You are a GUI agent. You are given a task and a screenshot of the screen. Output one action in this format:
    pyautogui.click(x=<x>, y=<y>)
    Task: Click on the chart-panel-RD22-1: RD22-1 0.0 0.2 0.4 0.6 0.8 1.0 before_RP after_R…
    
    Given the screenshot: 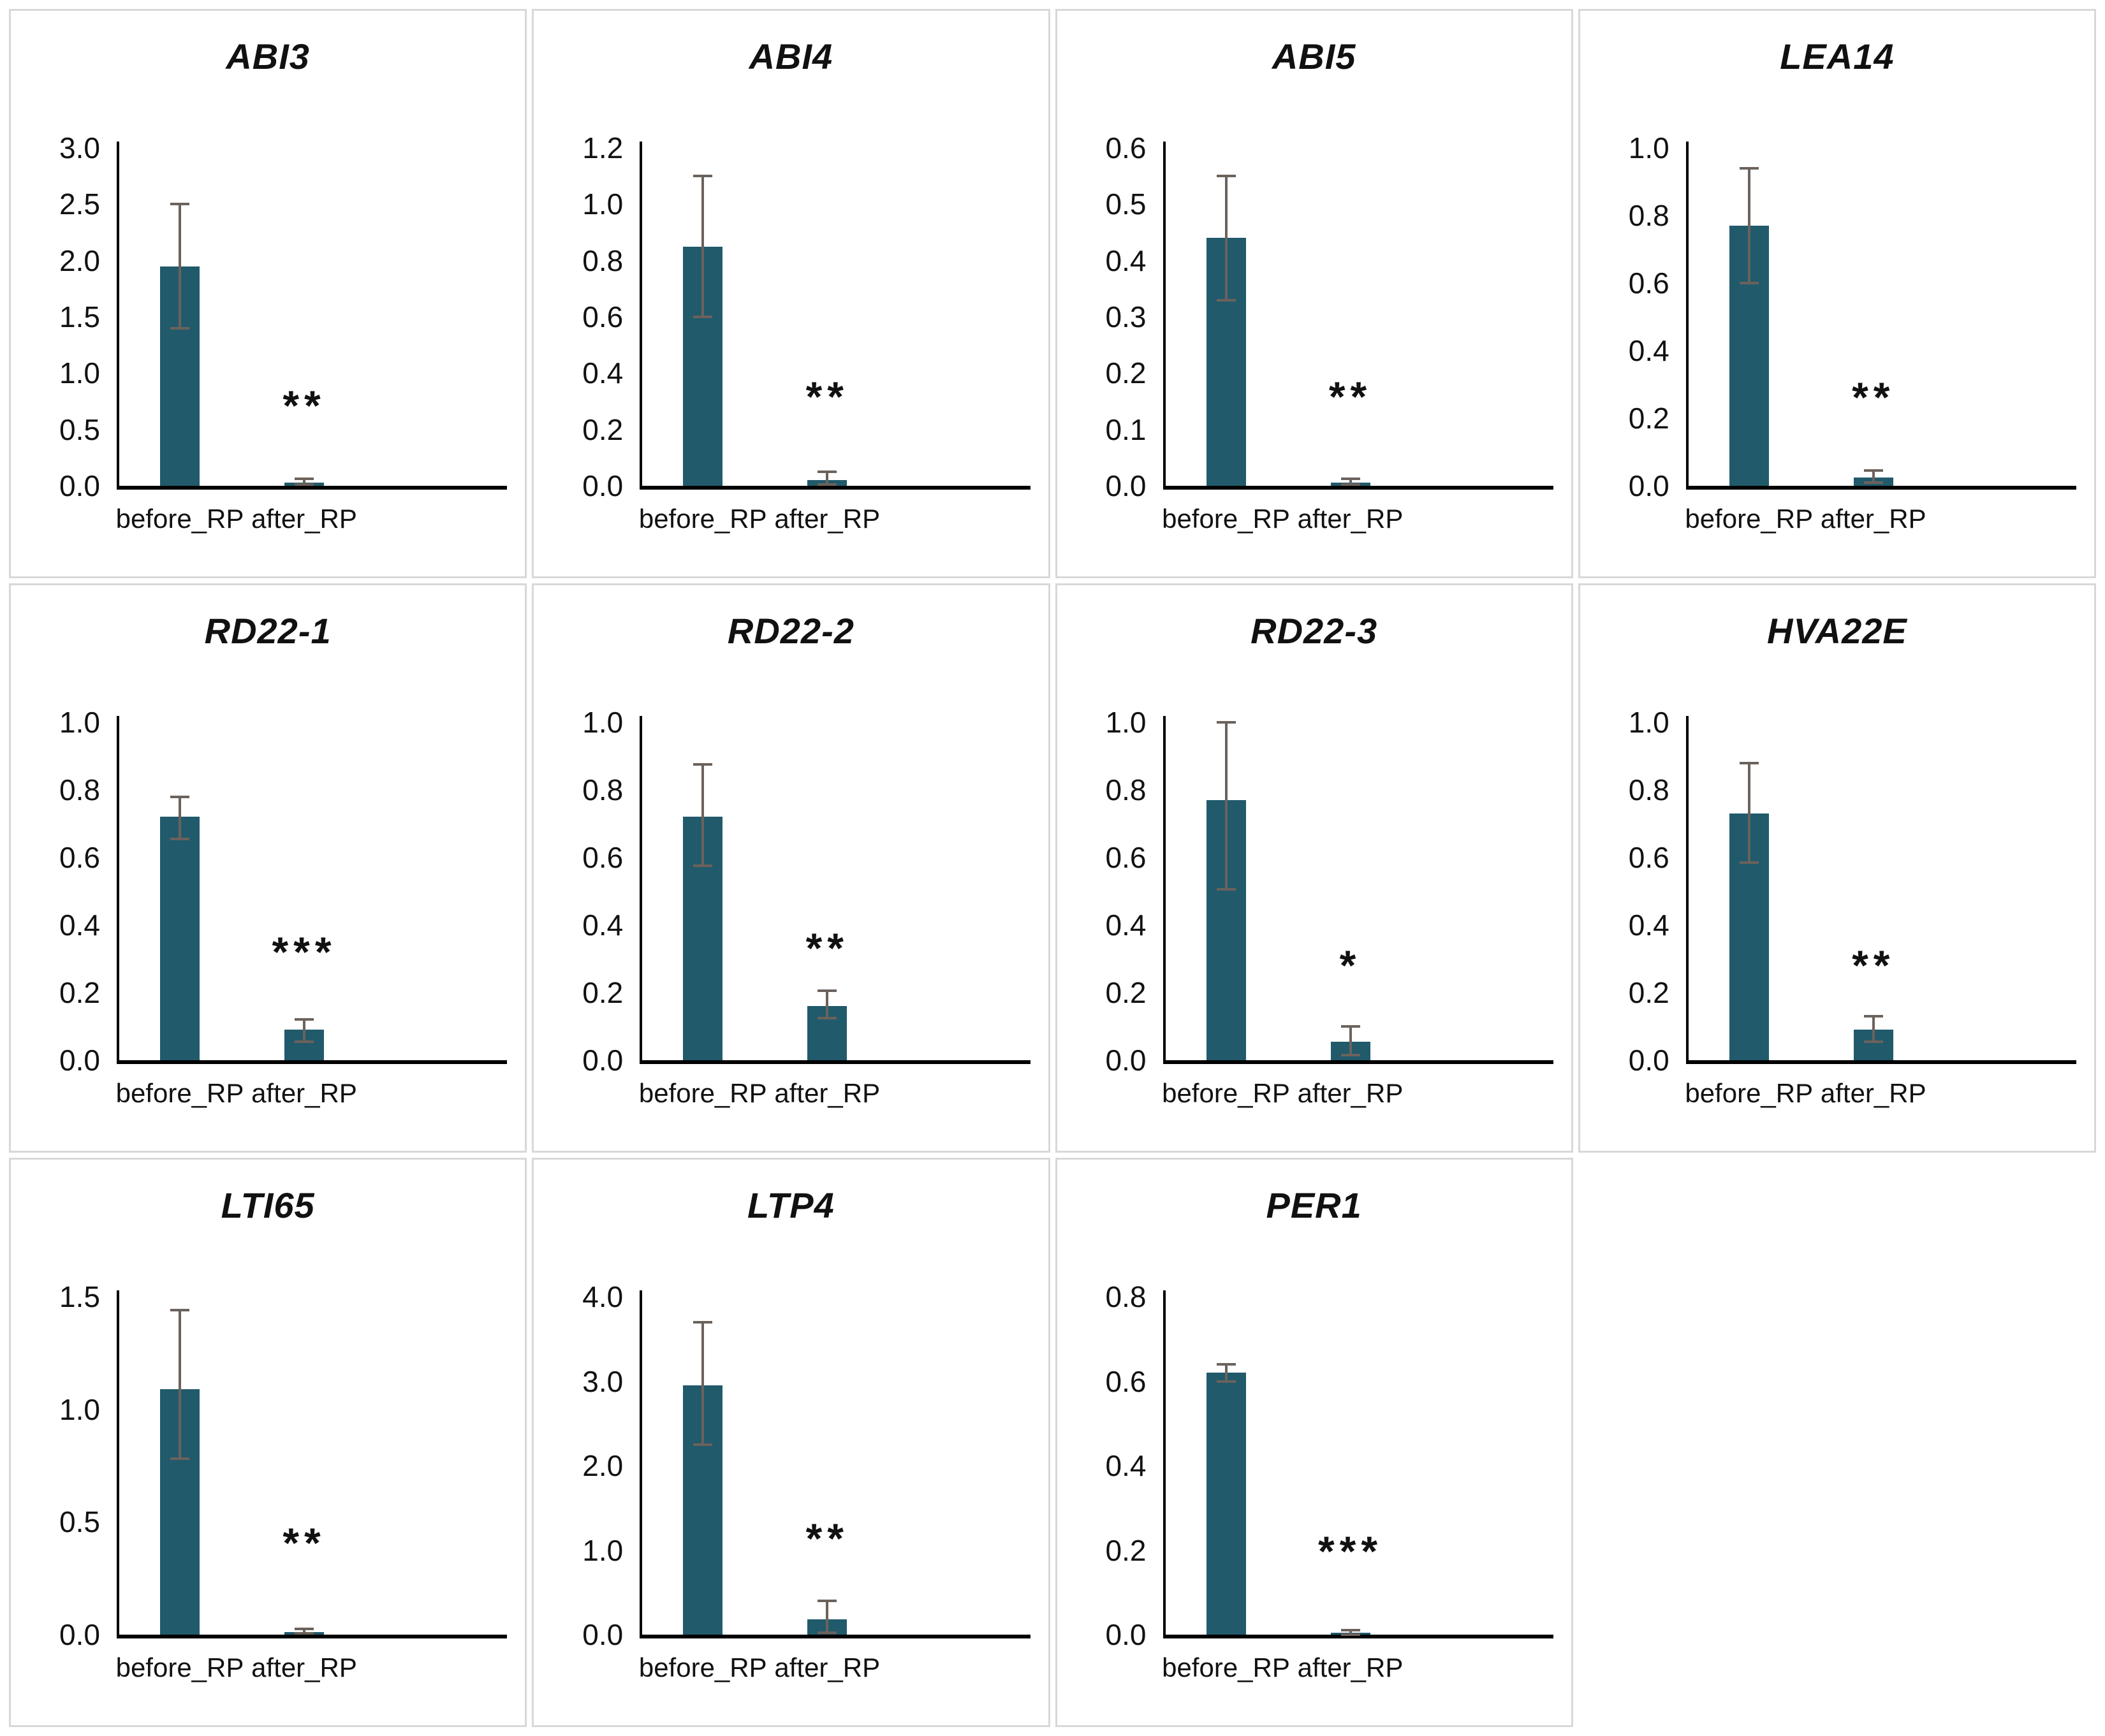 What is the action you would take?
    pyautogui.click(x=268, y=868)
    